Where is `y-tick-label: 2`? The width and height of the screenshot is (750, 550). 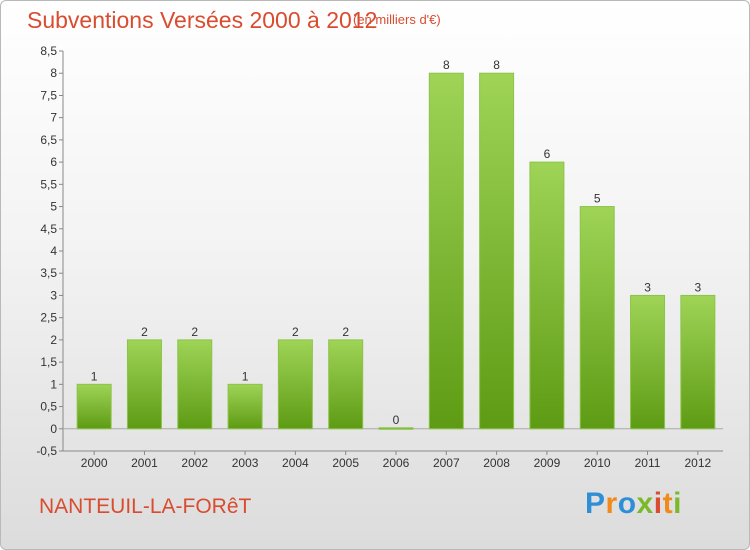 y-tick-label: 2 is located at coordinates (53, 340).